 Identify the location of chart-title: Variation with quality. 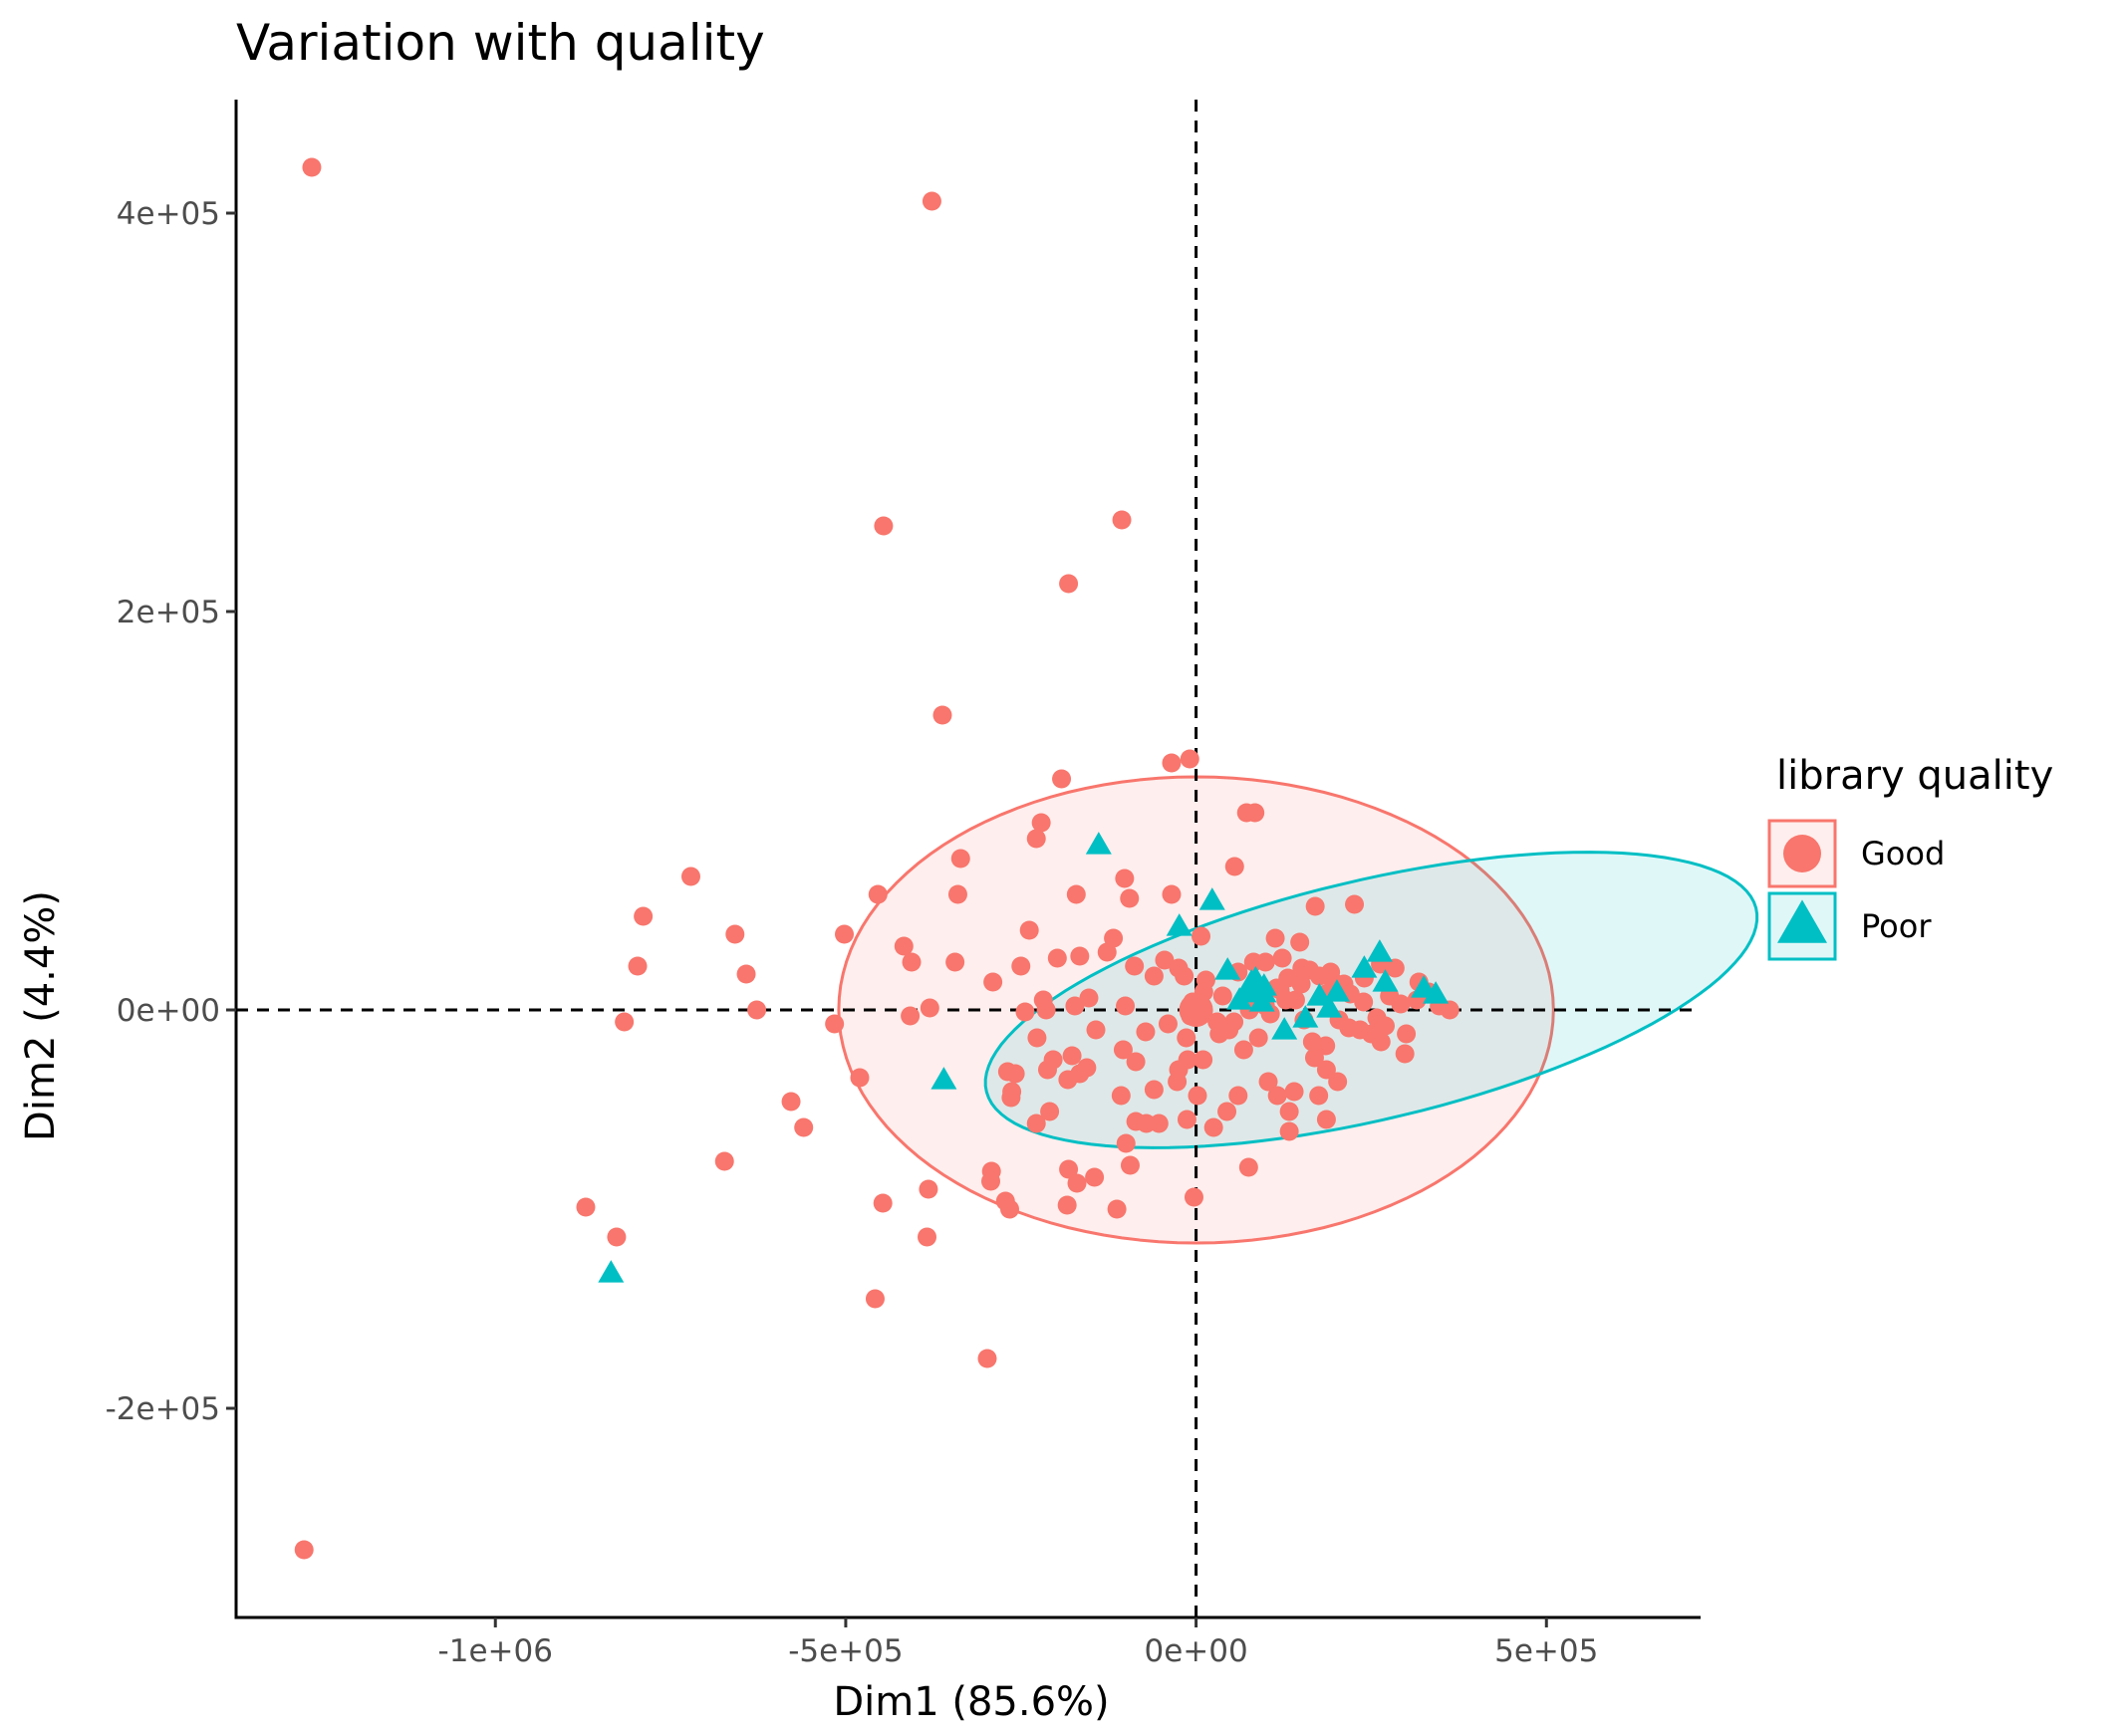
(500, 43).